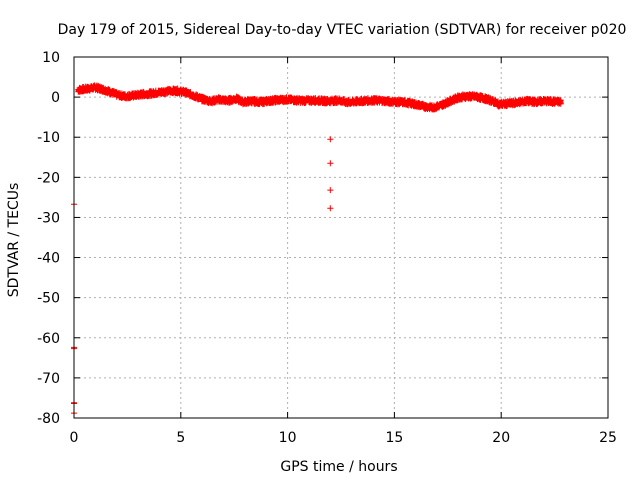 This screenshot has height=480, width=640. I want to click on y-tick-label: -60, so click(48, 339).